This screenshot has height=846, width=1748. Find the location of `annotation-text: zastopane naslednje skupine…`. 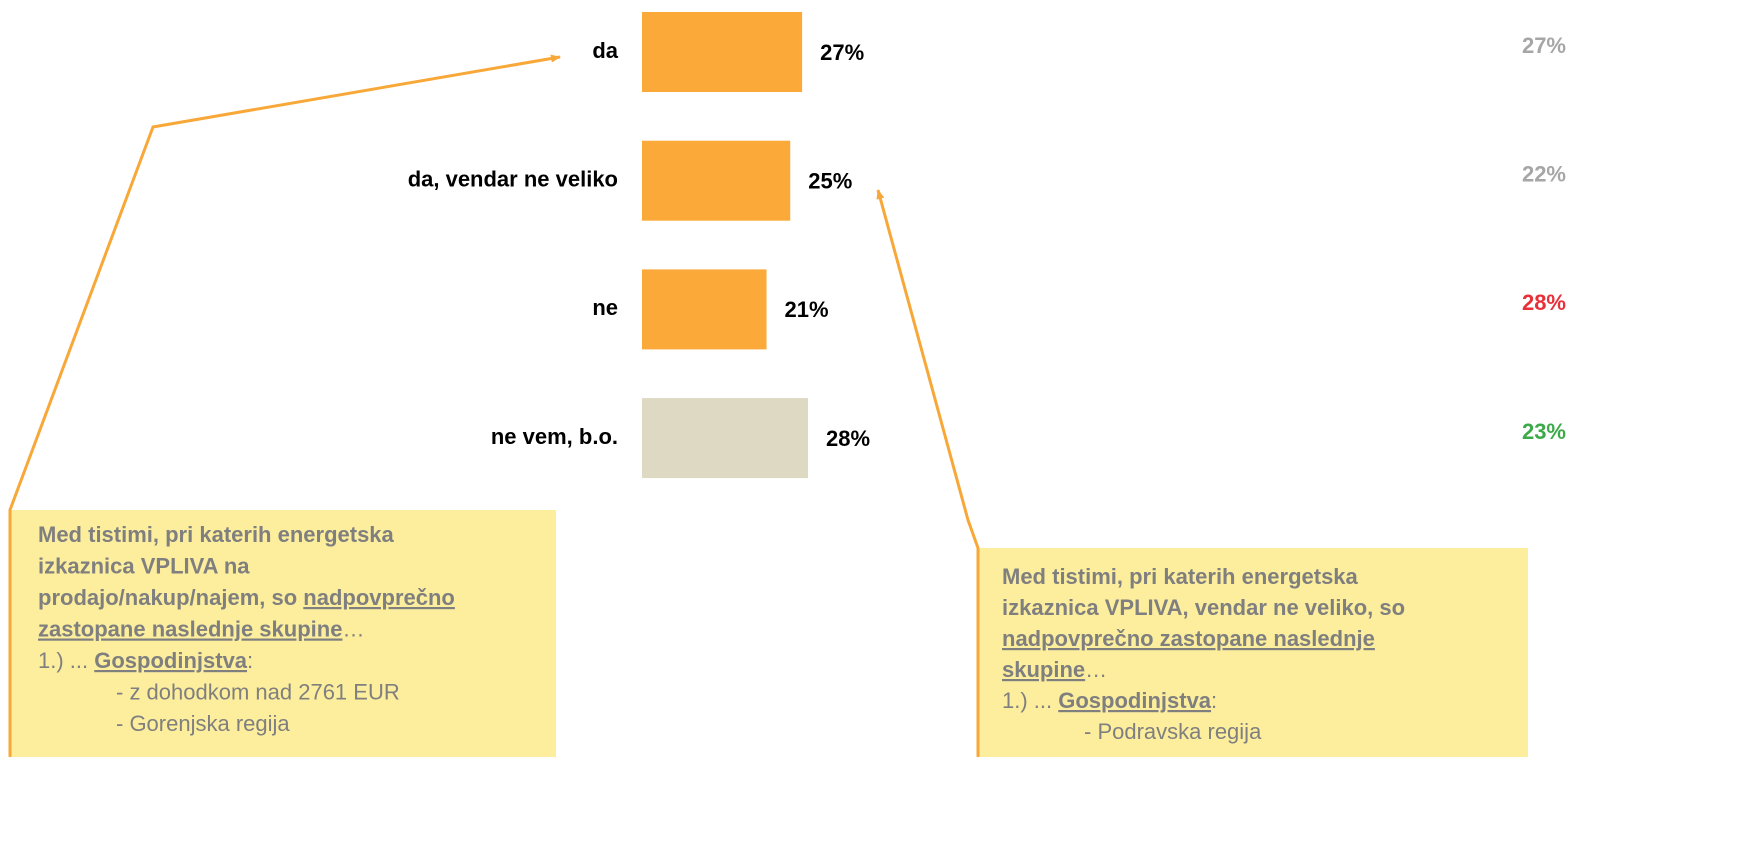

annotation-text: zastopane naslednje skupine… is located at coordinates (201, 628).